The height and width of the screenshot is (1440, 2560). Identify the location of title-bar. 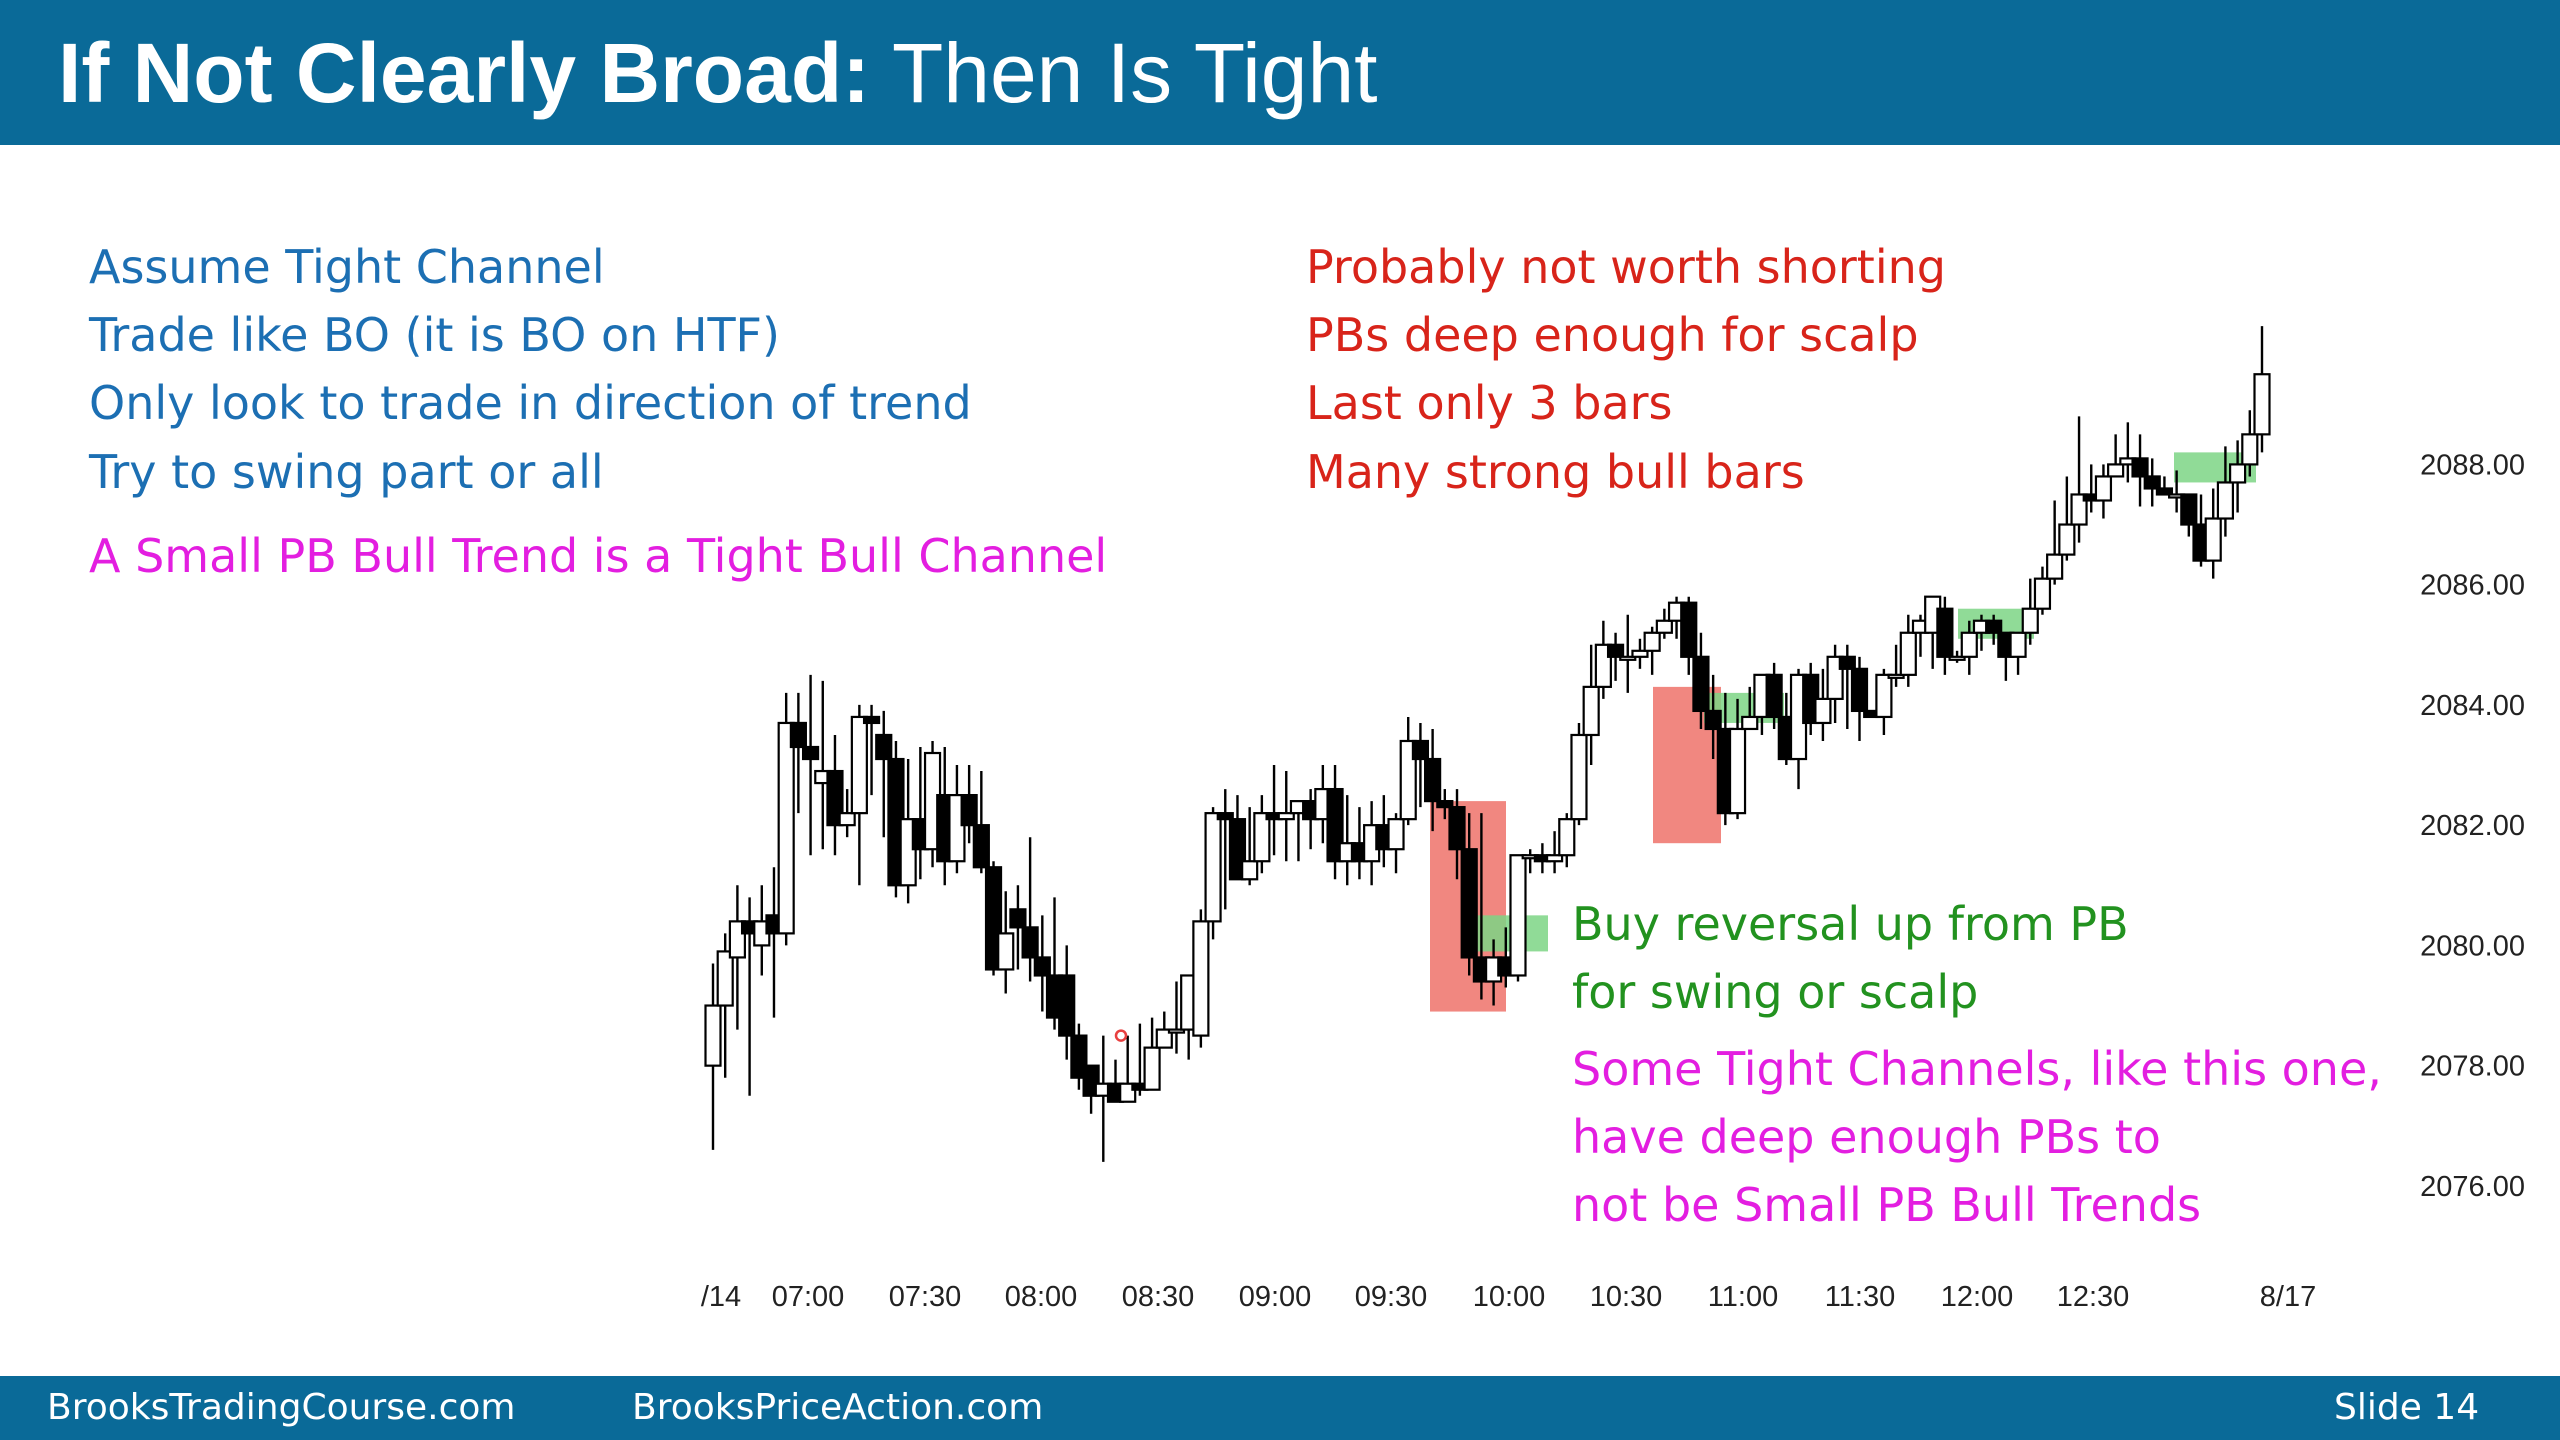
(1280, 72).